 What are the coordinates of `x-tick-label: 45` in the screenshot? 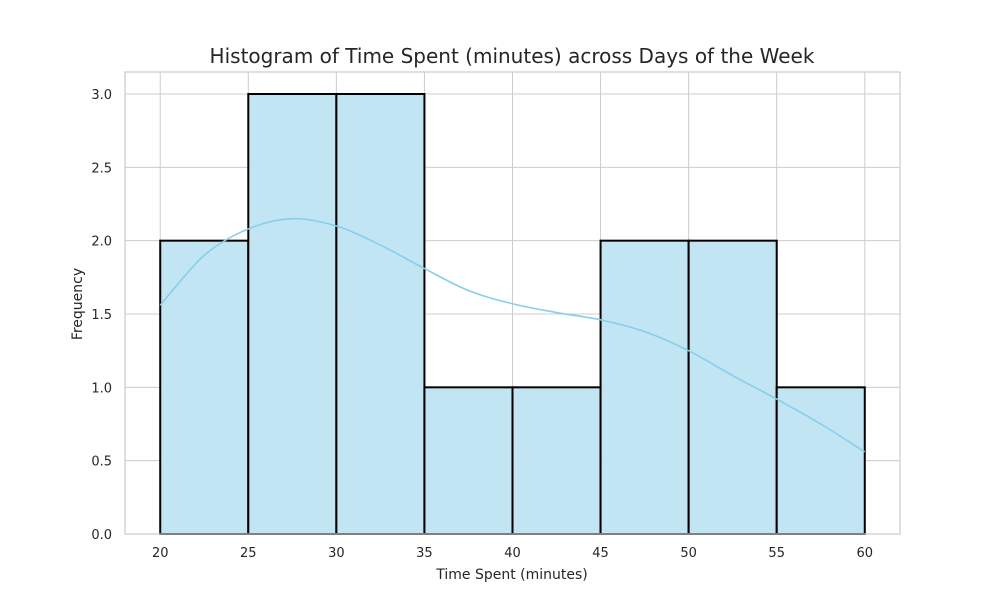 It's located at (600, 553).